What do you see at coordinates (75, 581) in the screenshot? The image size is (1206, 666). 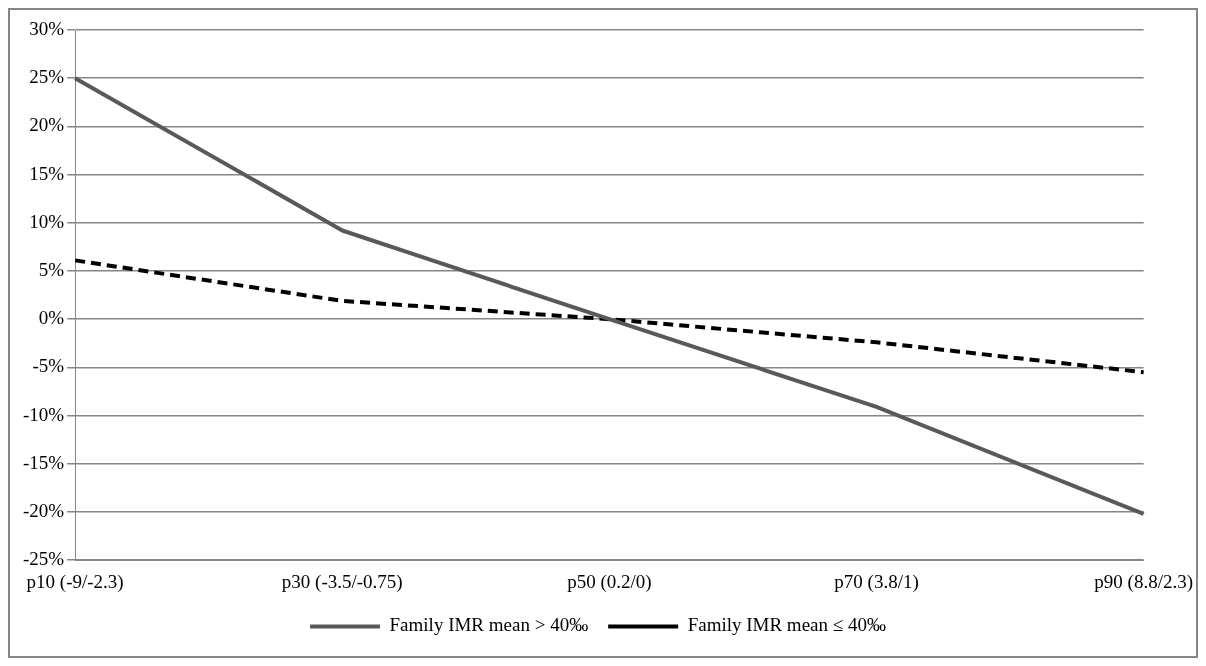 I see `x-tick-label: p10 (-9/-2.3)` at bounding box center [75, 581].